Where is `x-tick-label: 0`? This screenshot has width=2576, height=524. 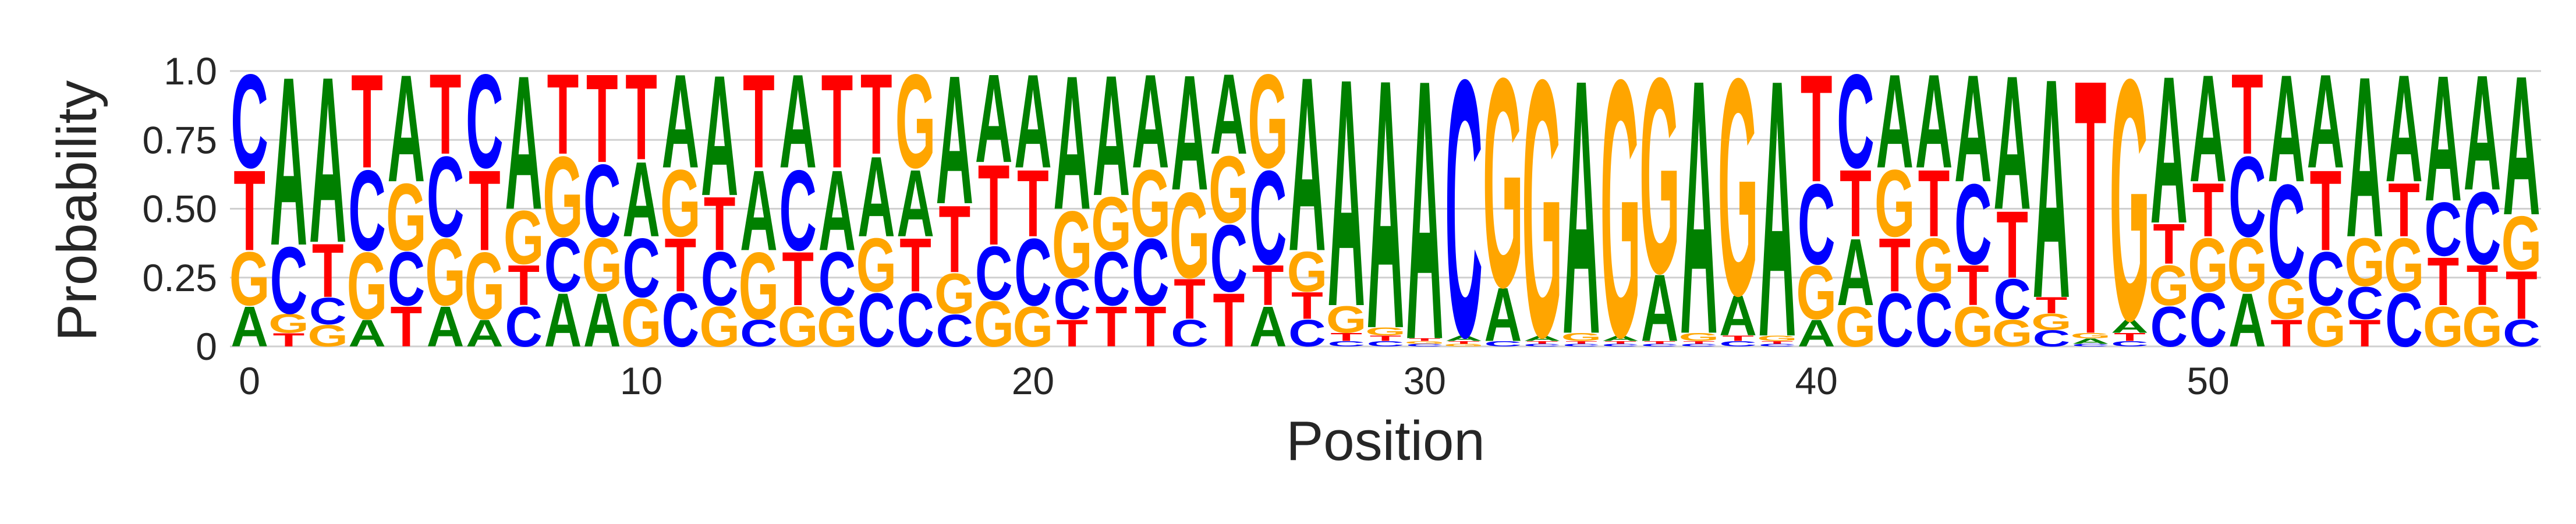
x-tick-label: 0 is located at coordinates (249, 380).